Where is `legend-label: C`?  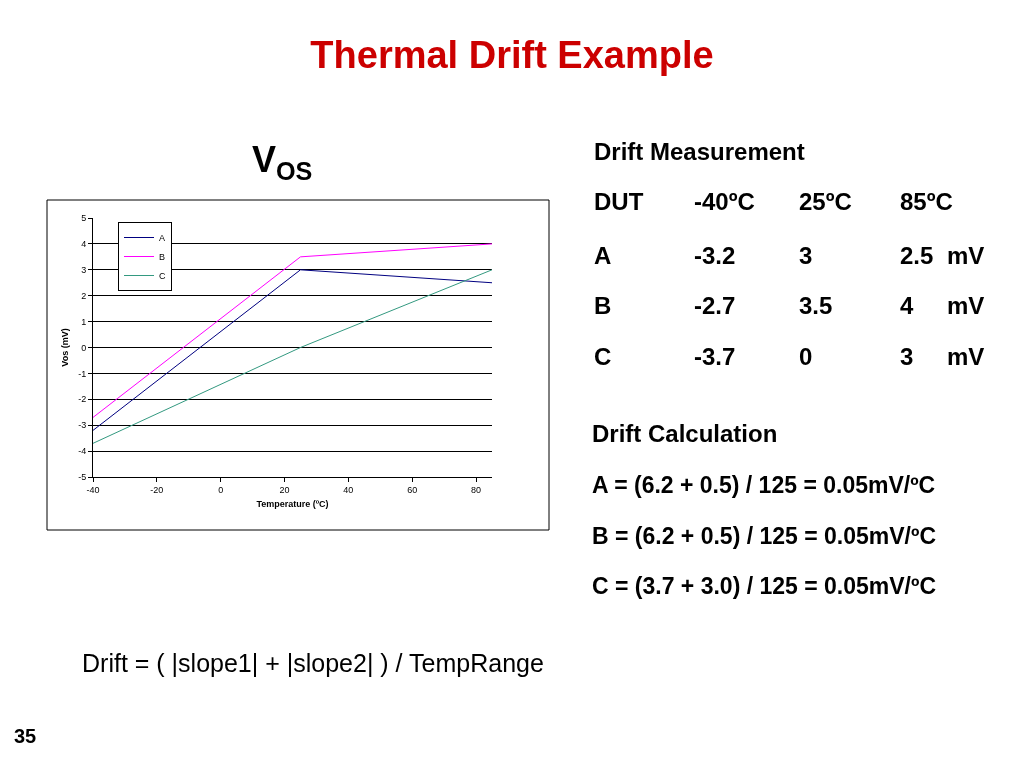 legend-label: C is located at coordinates (162, 276).